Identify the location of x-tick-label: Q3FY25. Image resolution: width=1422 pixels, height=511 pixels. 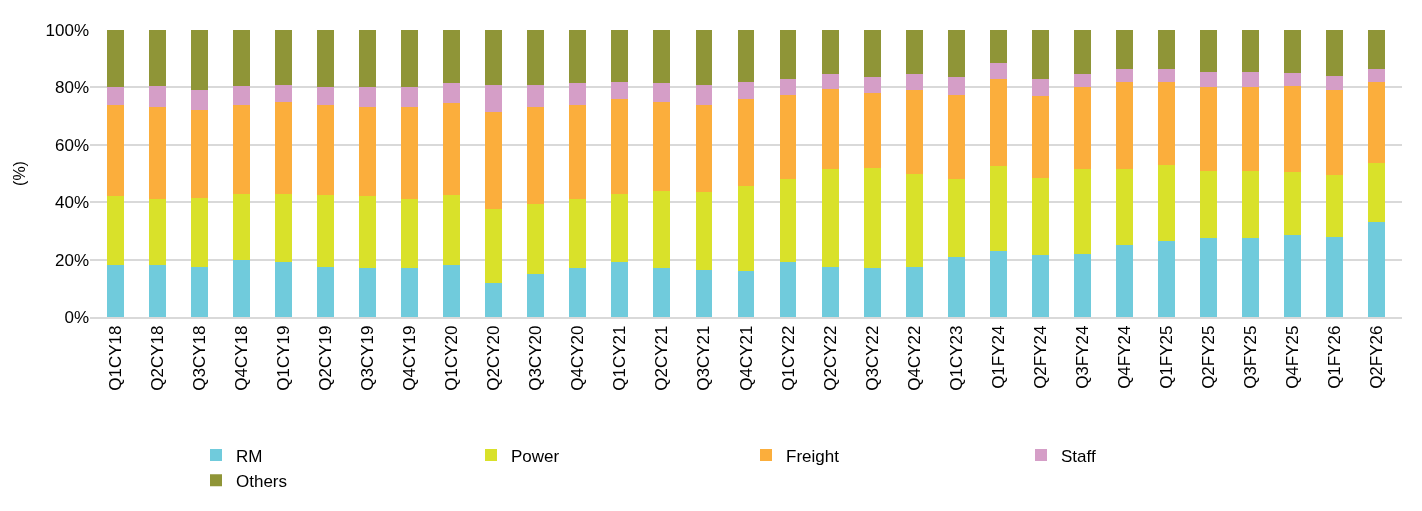
(1251, 357).